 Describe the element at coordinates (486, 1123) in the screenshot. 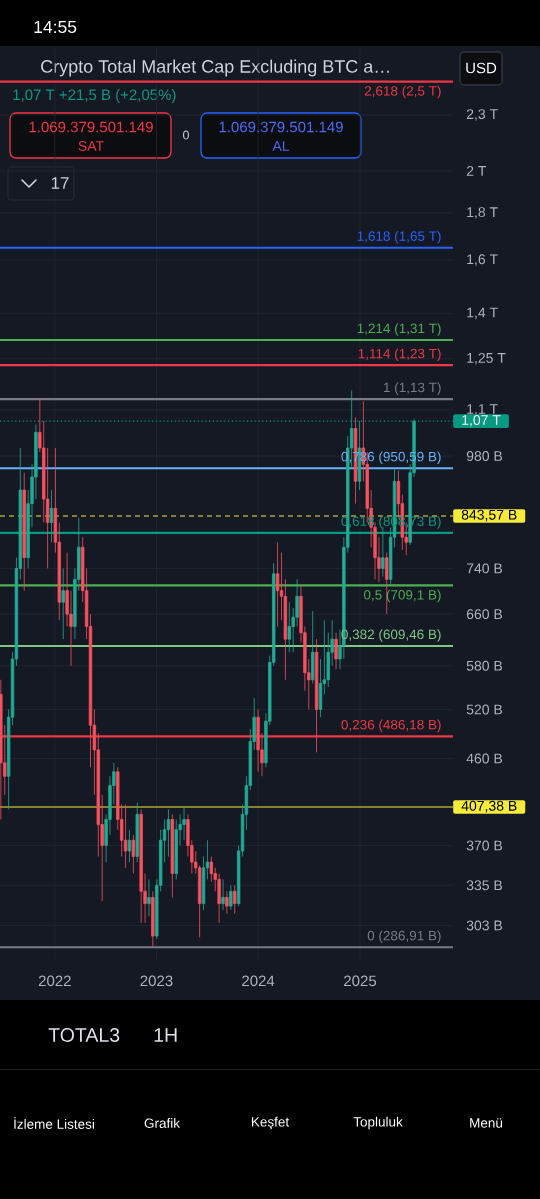

I see `text: Menü` at that location.